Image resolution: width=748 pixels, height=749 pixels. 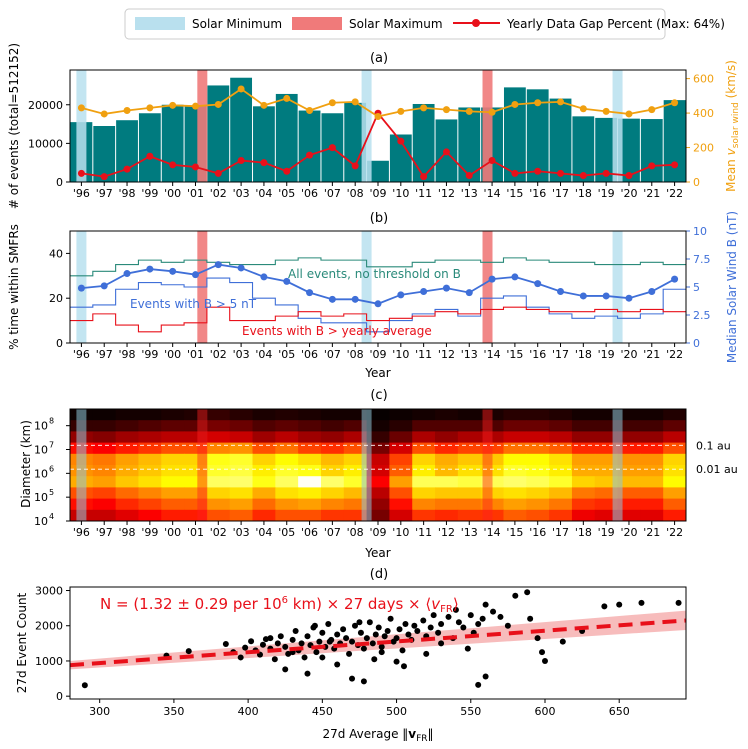 What do you see at coordinates (149, 193) in the screenshot?
I see `x-tick-label: '99` at bounding box center [149, 193].